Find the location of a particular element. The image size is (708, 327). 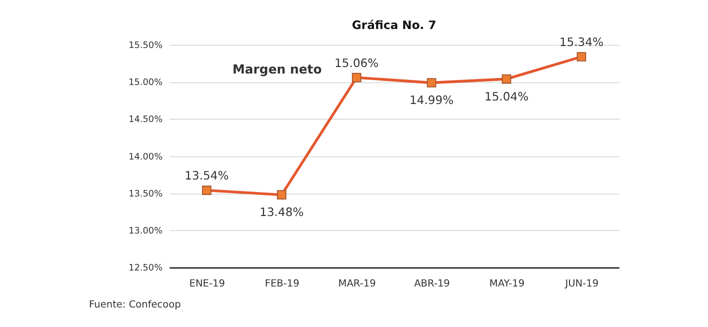

y-tick-label: 13.00% is located at coordinates (145, 231).